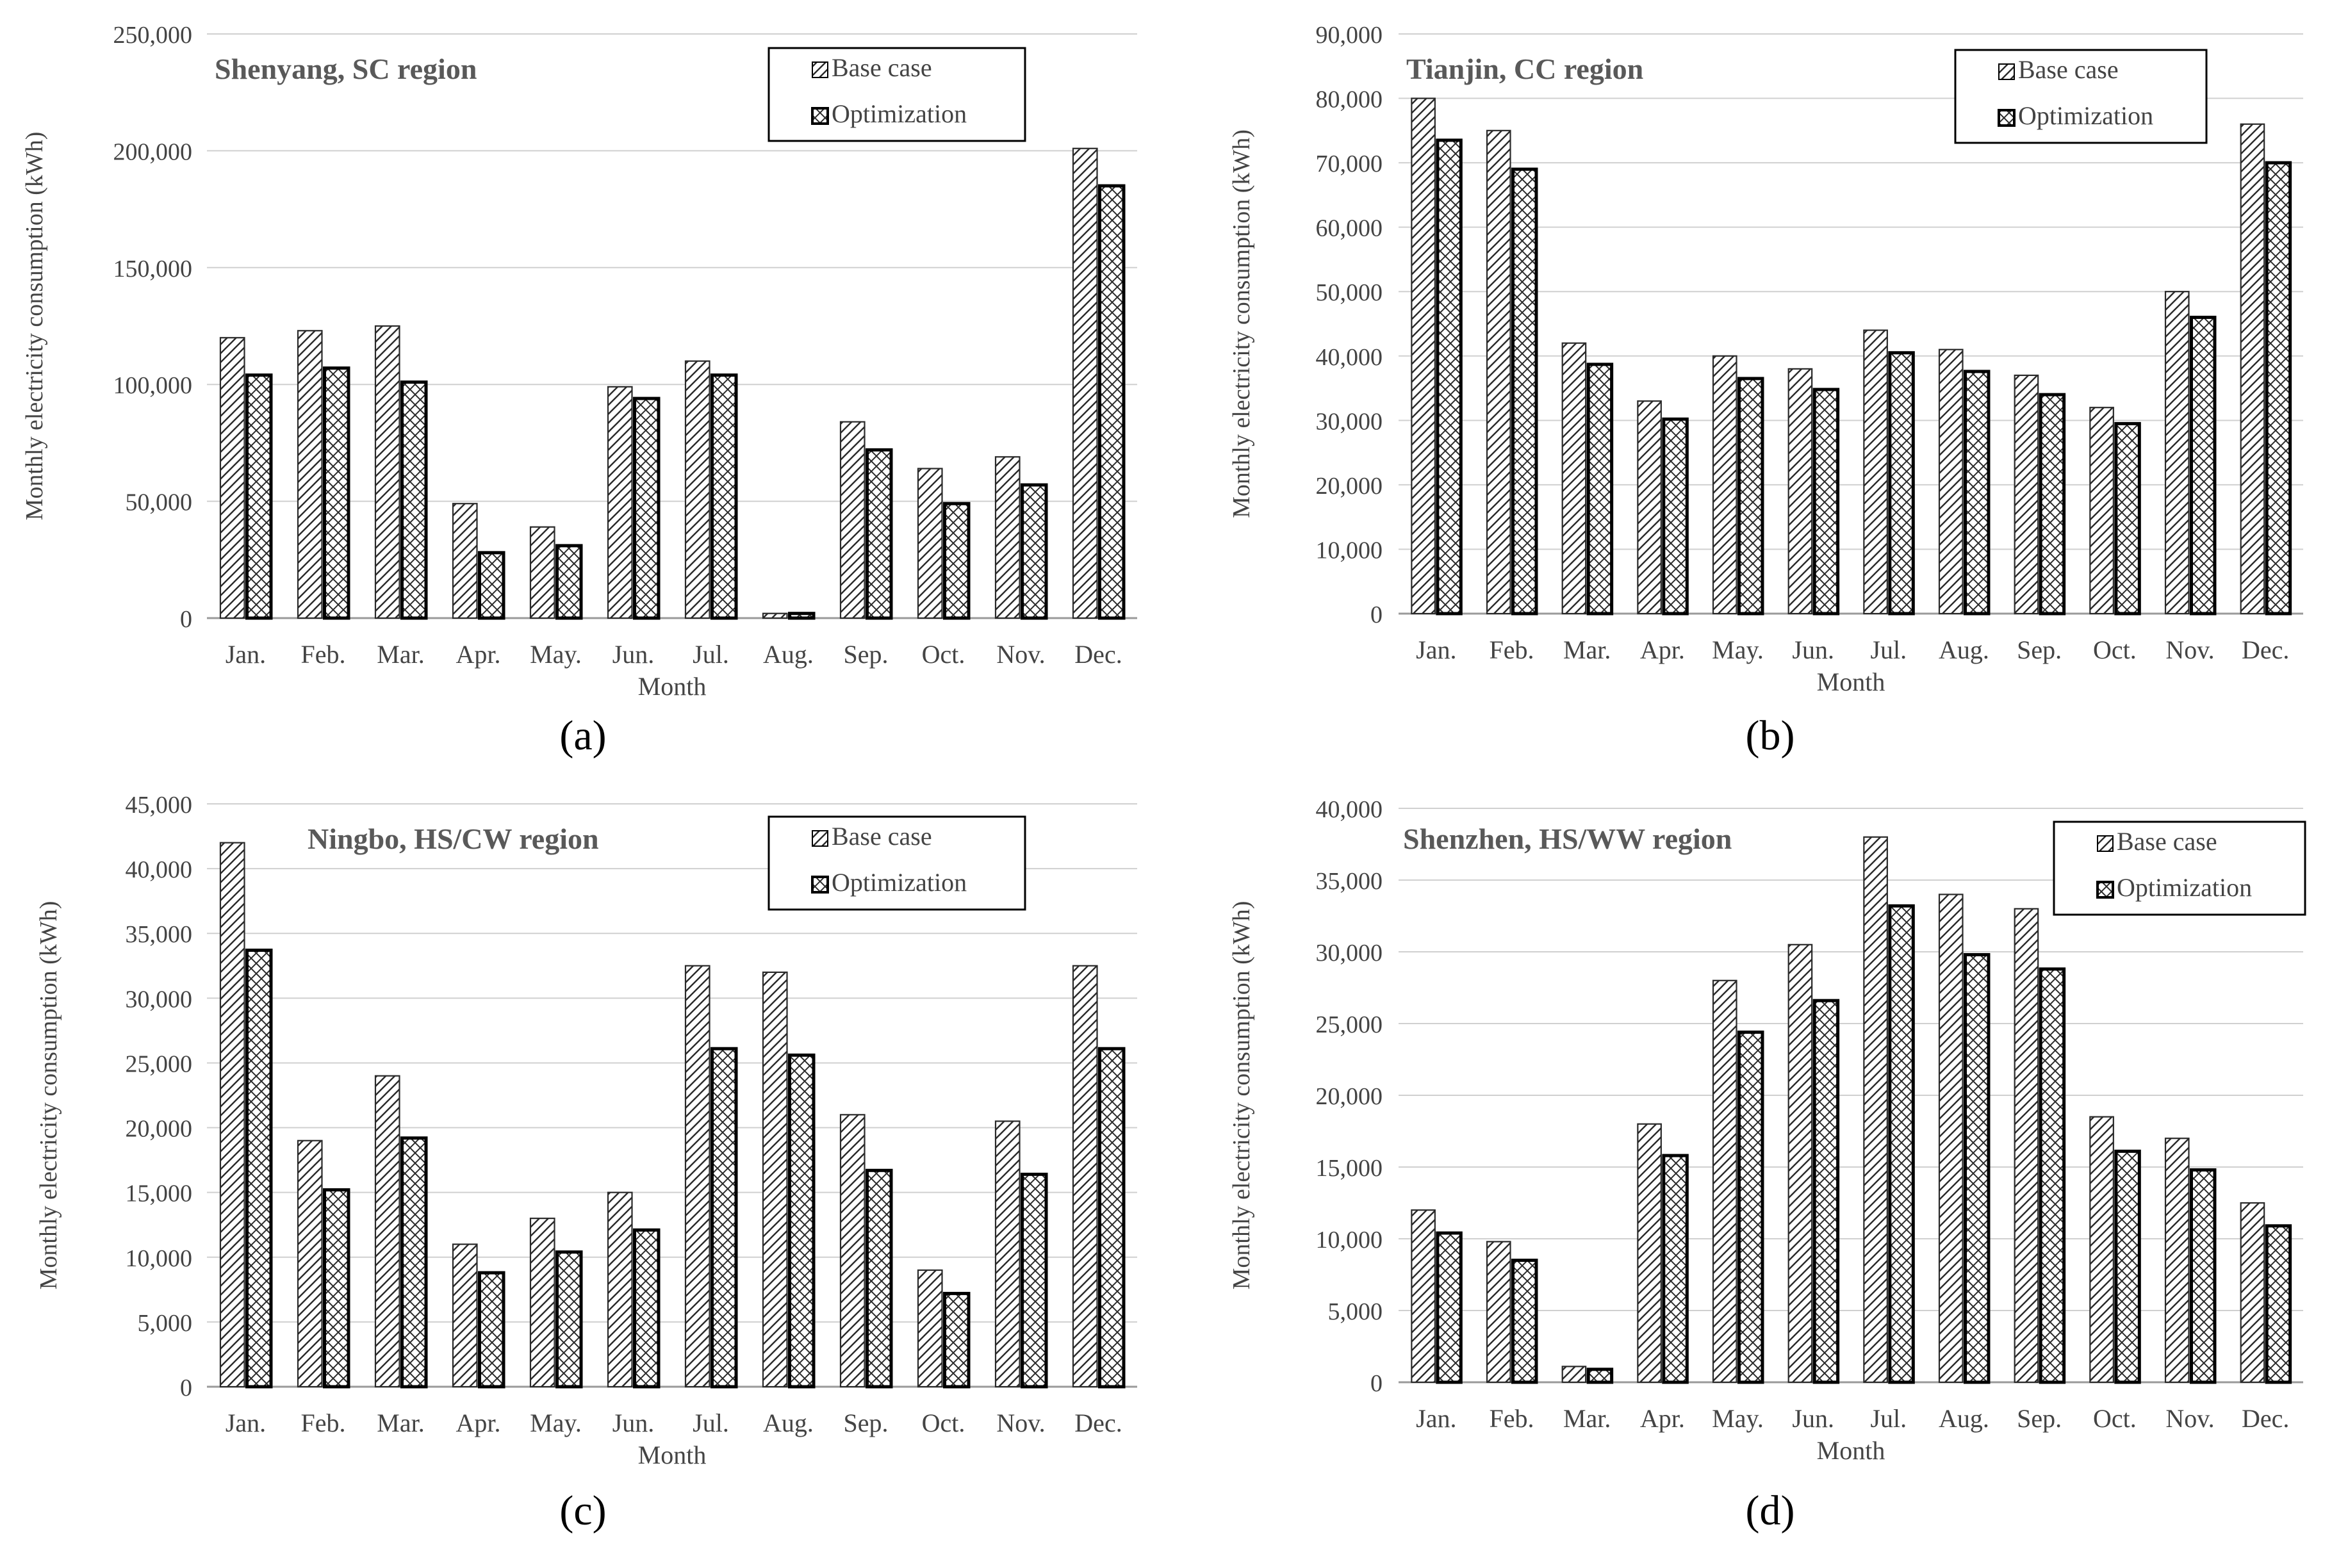 This screenshot has width=2332, height=1568. Describe the element at coordinates (2189, 649) in the screenshot. I see `x-tick-label: Nov.` at that location.